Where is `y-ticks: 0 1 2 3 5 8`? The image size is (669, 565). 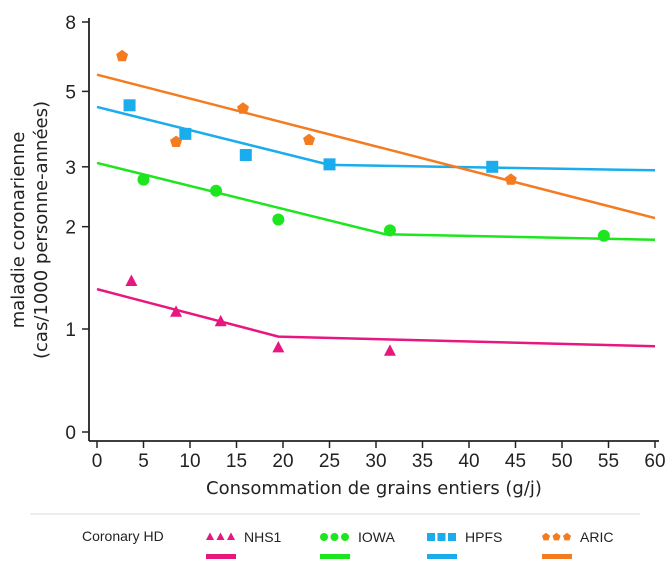 y-ticks: 0 1 2 3 5 8 is located at coordinates (77, 228).